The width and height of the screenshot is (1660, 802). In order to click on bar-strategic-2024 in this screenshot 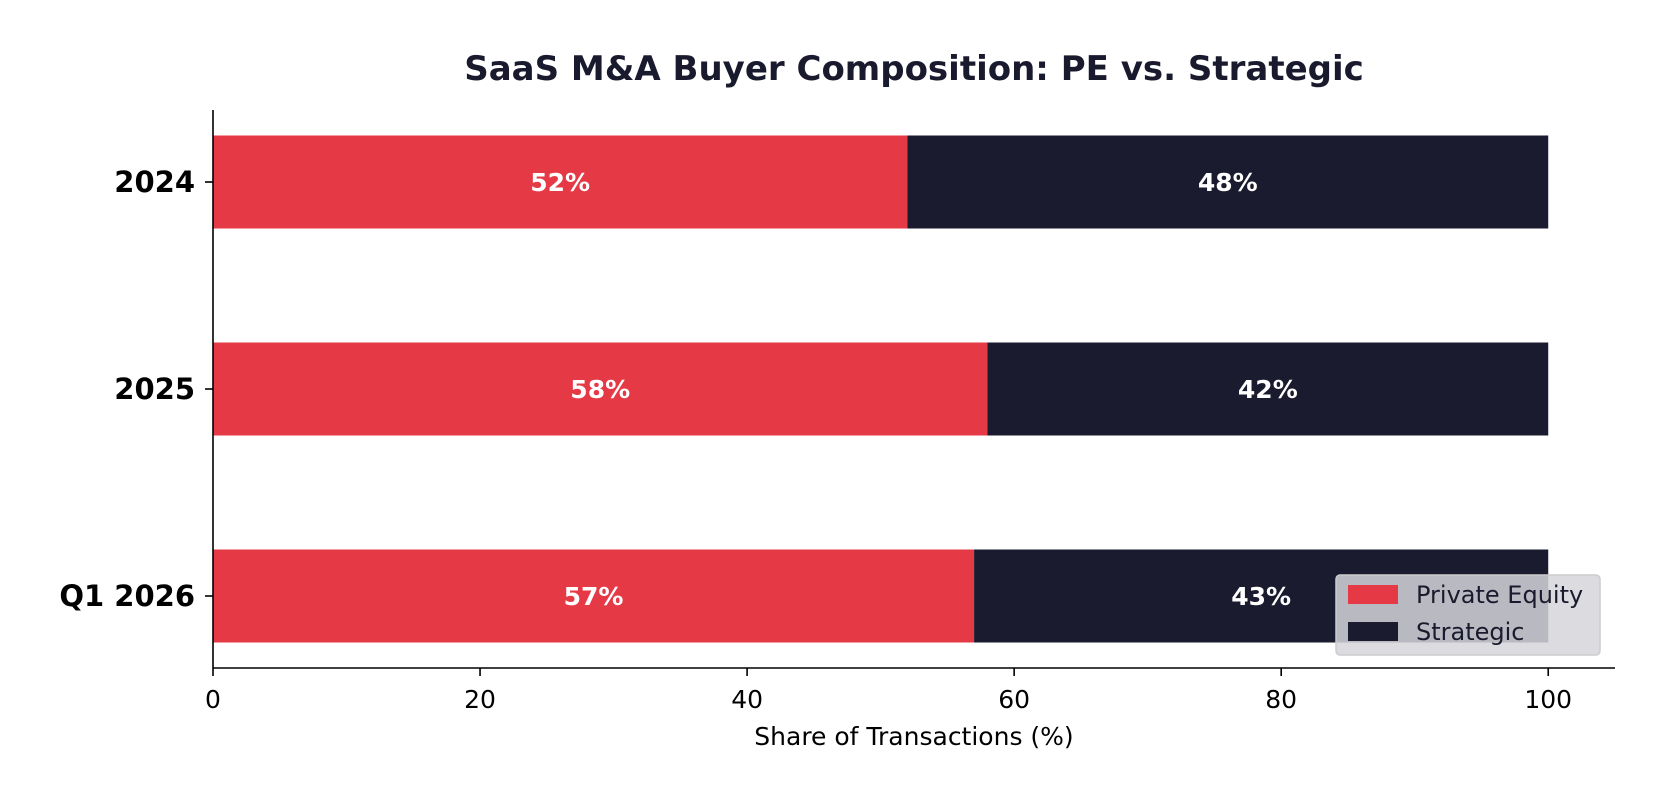, I will do `click(1228, 182)`.